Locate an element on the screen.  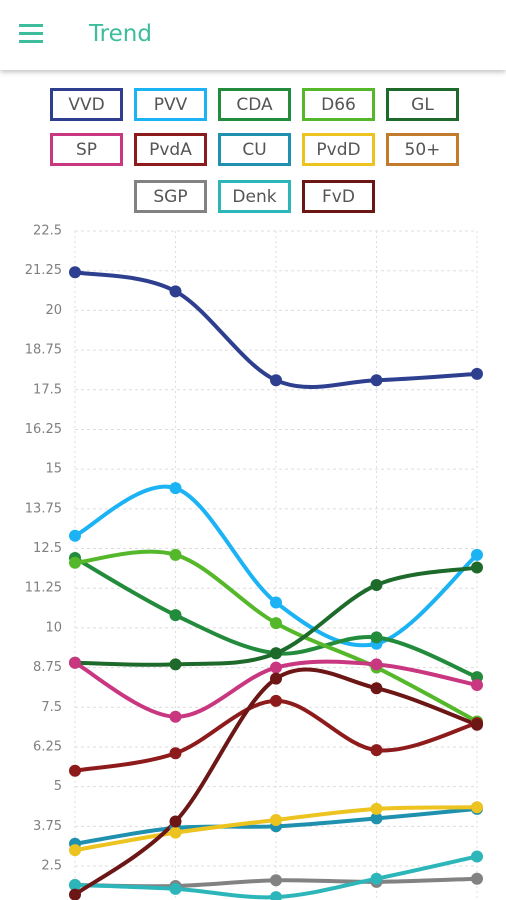
legend-label: PvdD is located at coordinates (338, 150).